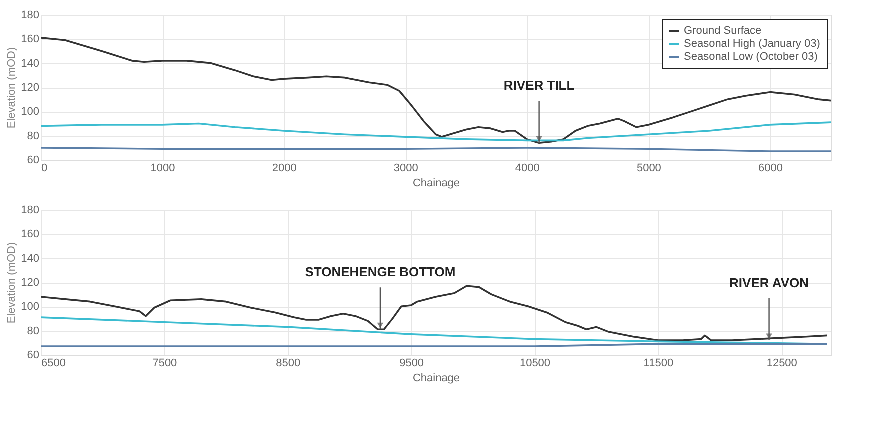 The width and height of the screenshot is (889, 438). Describe the element at coordinates (288, 364) in the screenshot. I see `x-tick-label: 8500` at that location.